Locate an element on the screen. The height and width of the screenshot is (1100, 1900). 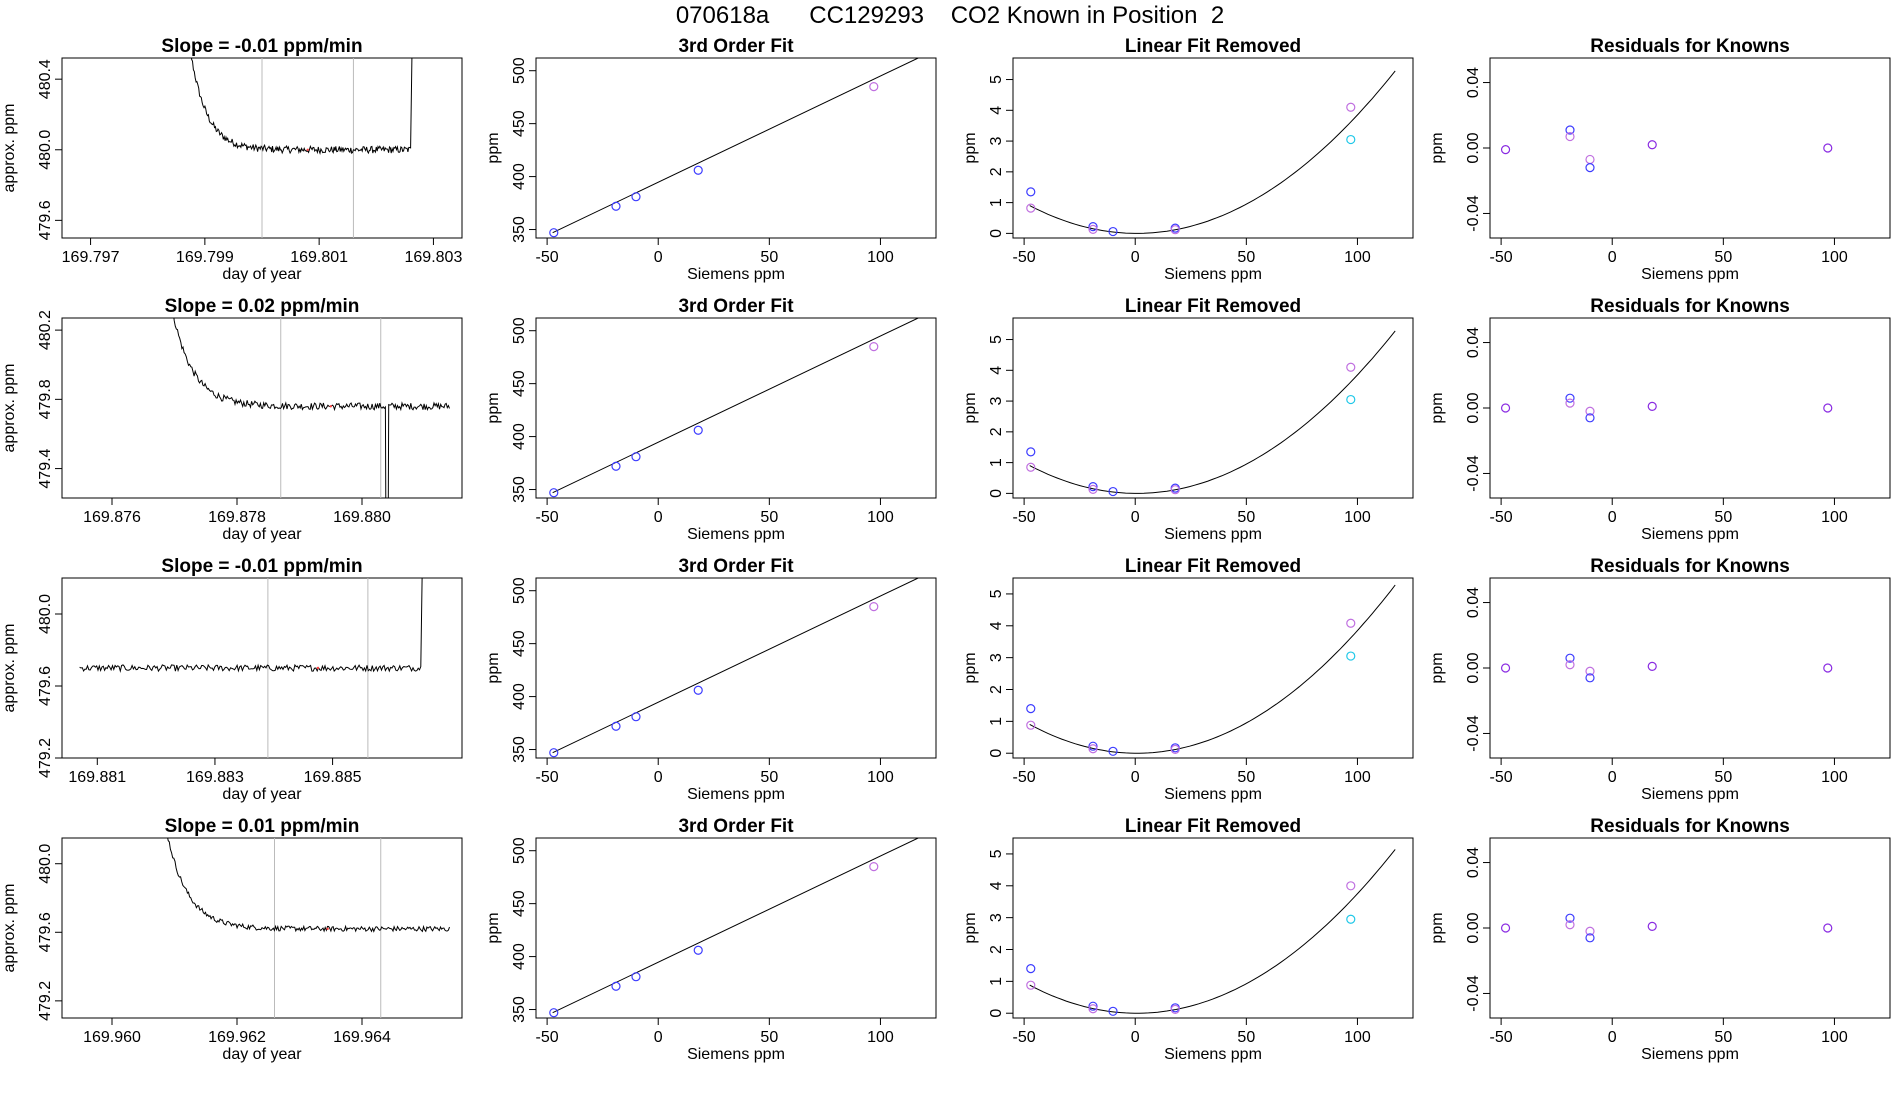
y-axis-label: ppm is located at coordinates (1437, 147).